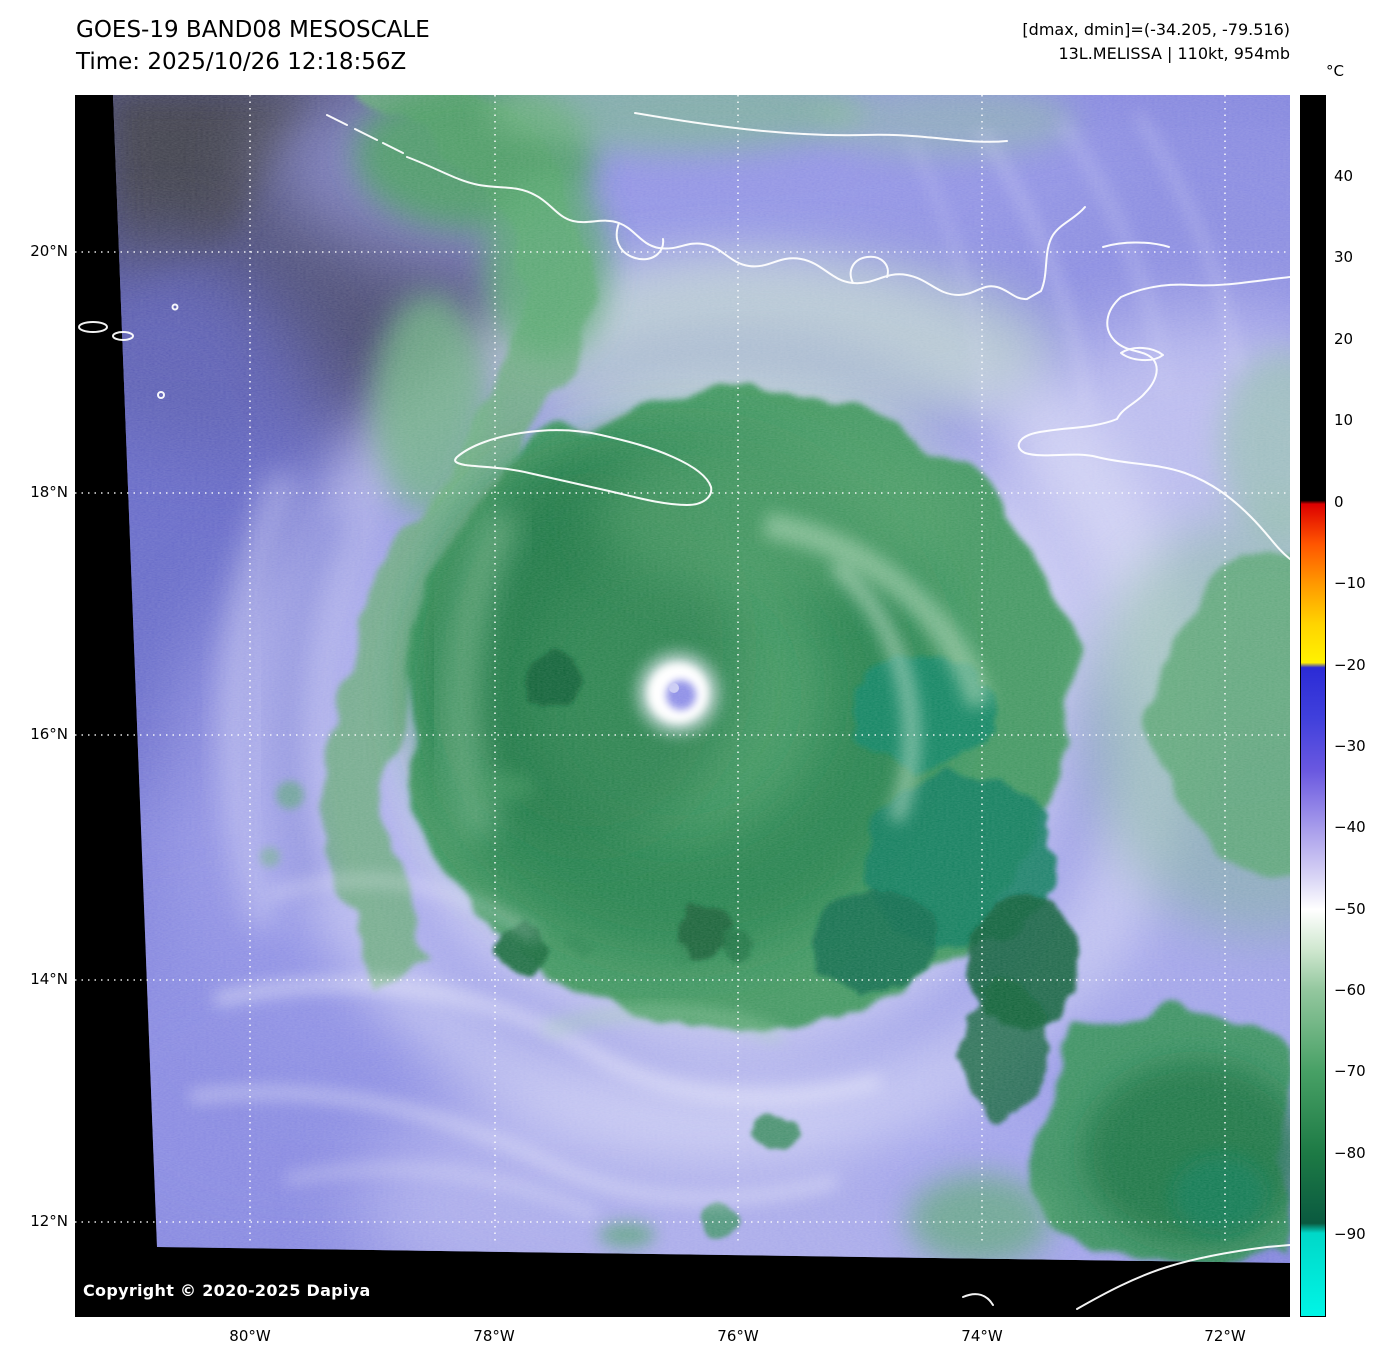  I want to click on colorbar-tick-m90: −90, so click(1350, 1234).